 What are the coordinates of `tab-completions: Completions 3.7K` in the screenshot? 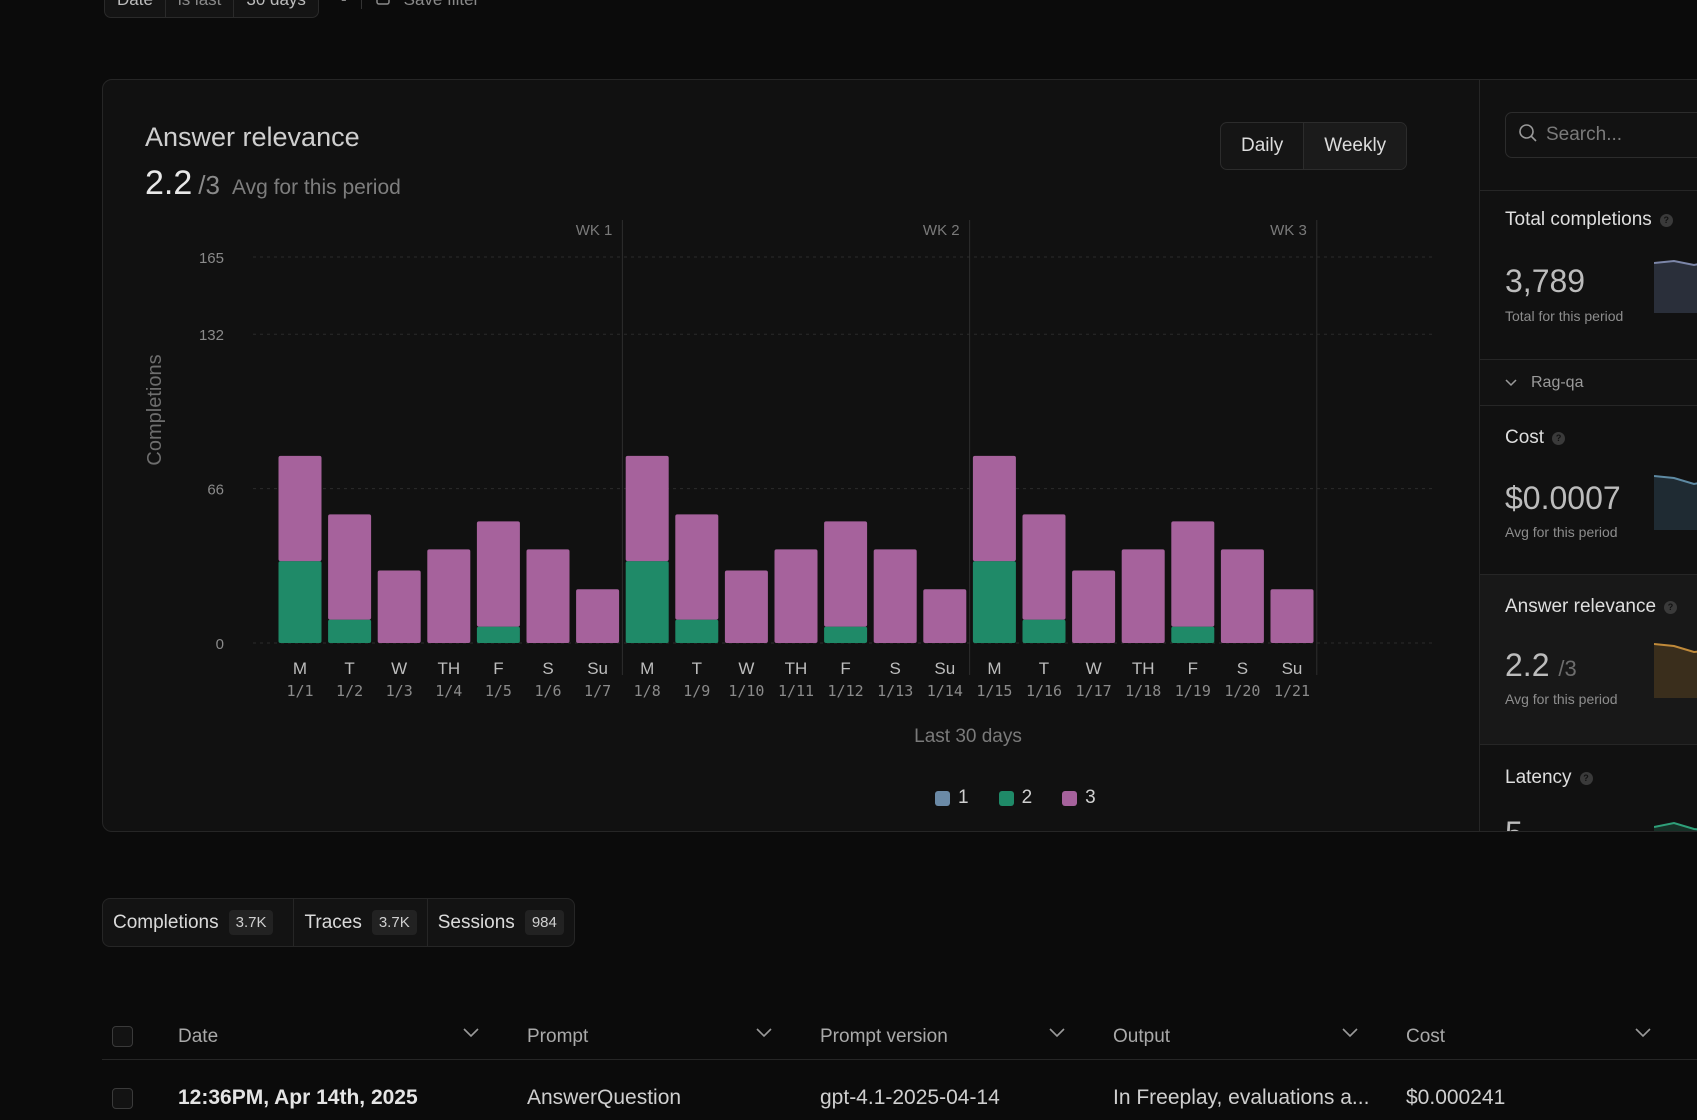 It's located at (199, 922).